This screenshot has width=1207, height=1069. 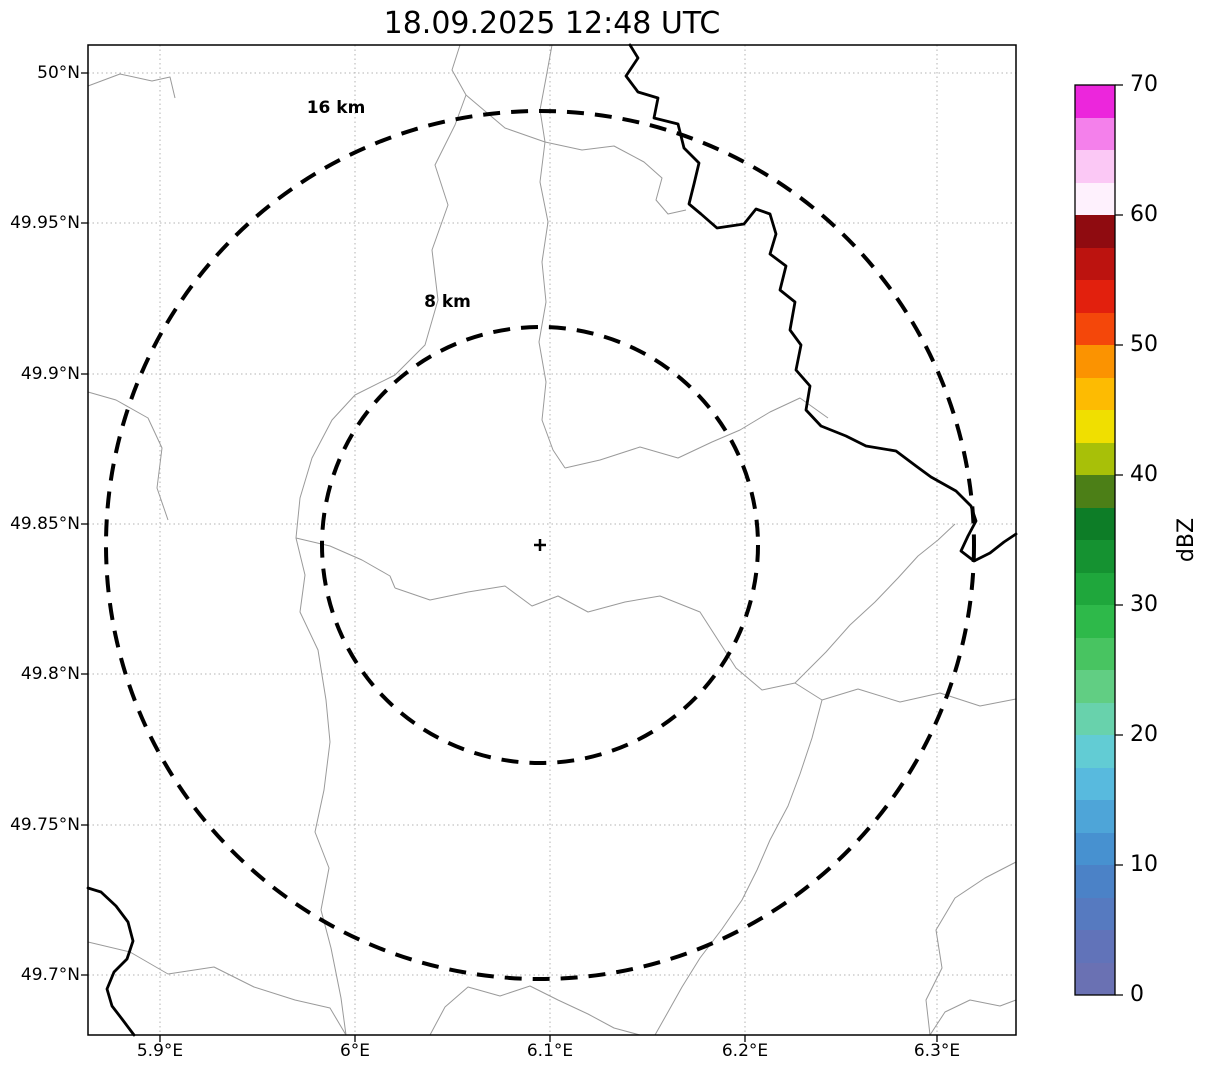 What do you see at coordinates (336, 108) in the screenshot?
I see `ring-label-16km: 16 km` at bounding box center [336, 108].